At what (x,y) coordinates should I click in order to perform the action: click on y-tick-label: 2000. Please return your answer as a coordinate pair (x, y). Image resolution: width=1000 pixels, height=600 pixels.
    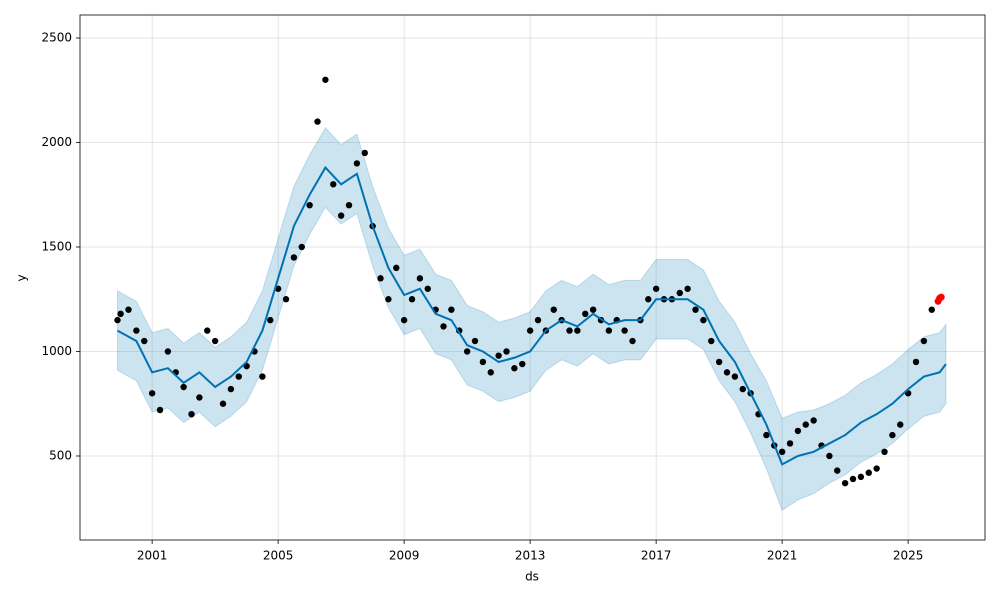
    Looking at the image, I should click on (56, 142).